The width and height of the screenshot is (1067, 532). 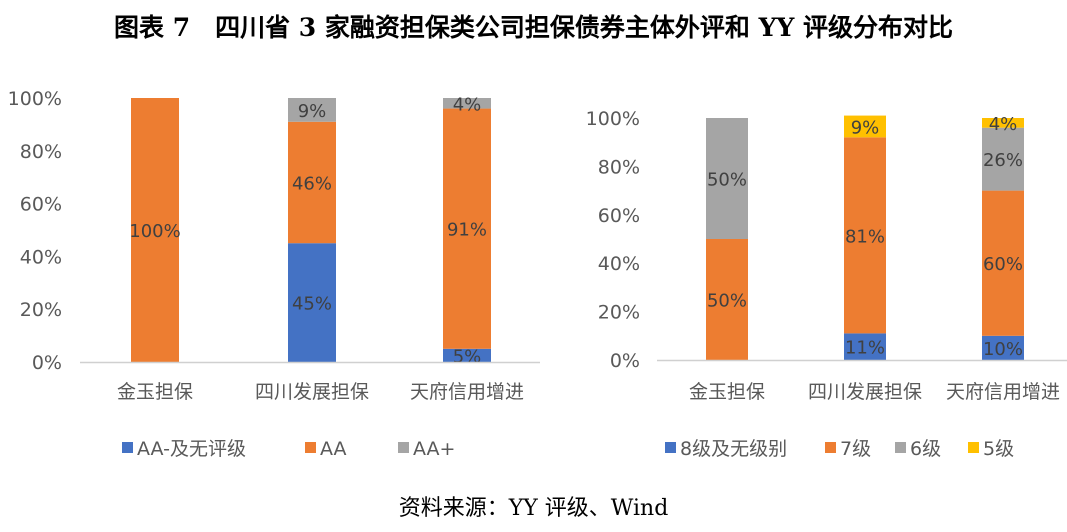 I want to click on data-label: 46%, so click(x=312, y=183).